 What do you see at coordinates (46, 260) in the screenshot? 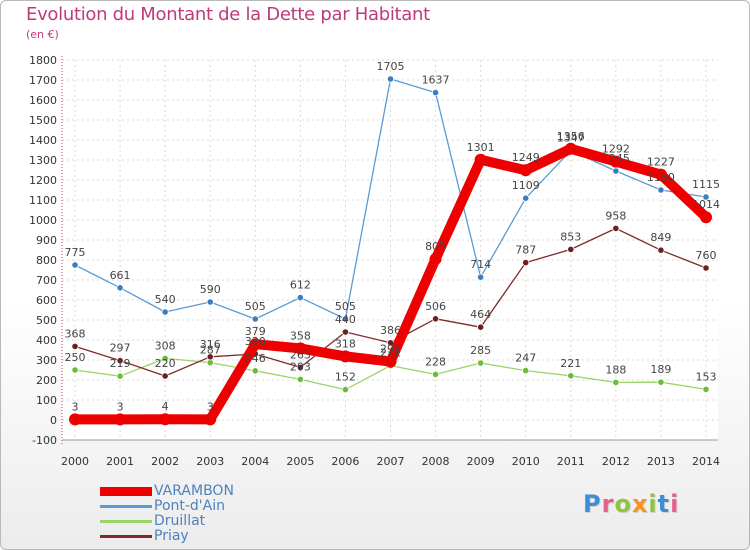
I see `y-tick-label: 800` at bounding box center [46, 260].